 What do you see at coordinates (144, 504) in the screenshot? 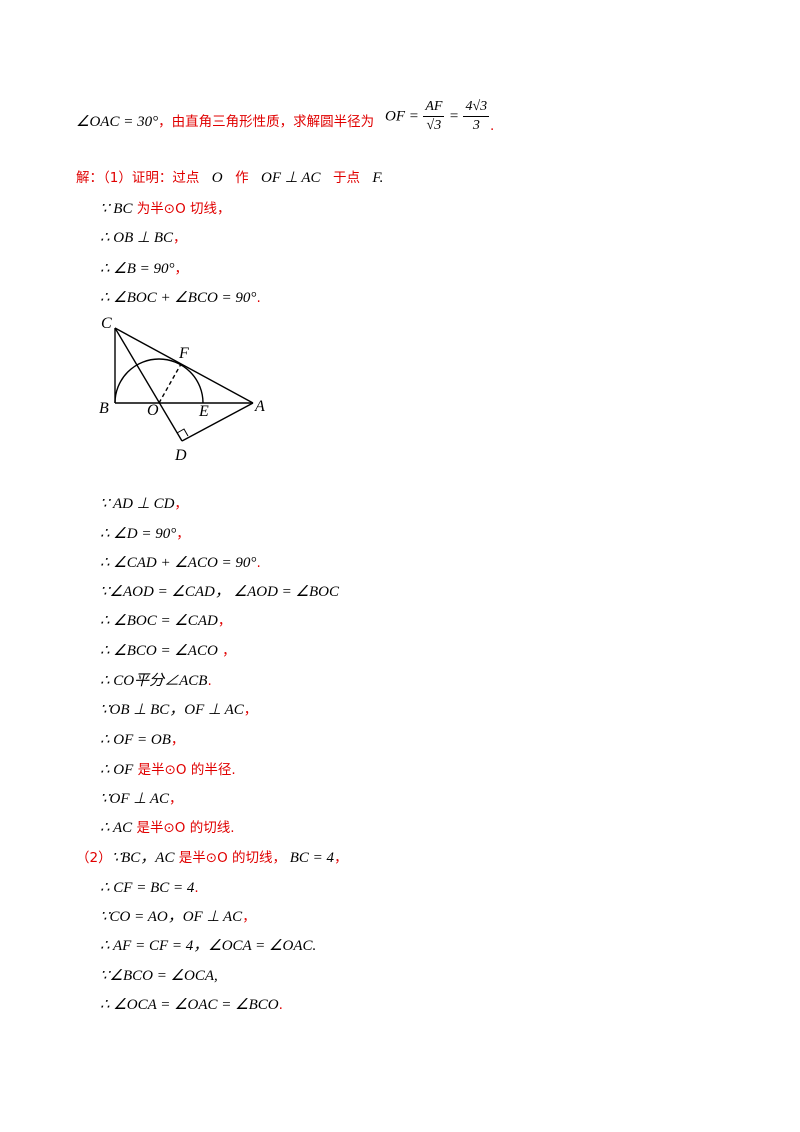
I see `proof-step: ∵ AD ⊥ CD，` at bounding box center [144, 504].